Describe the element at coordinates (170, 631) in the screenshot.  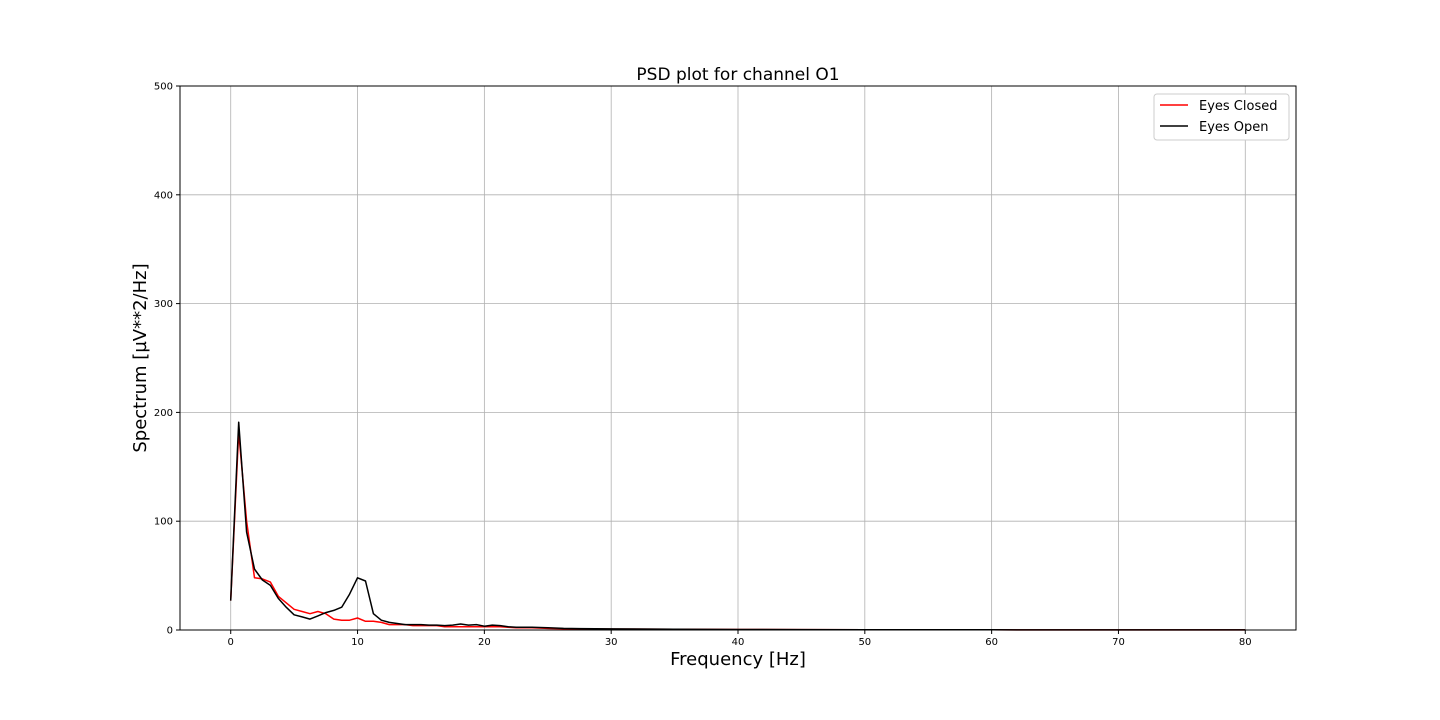
I see `y-tick-label: 0` at that location.